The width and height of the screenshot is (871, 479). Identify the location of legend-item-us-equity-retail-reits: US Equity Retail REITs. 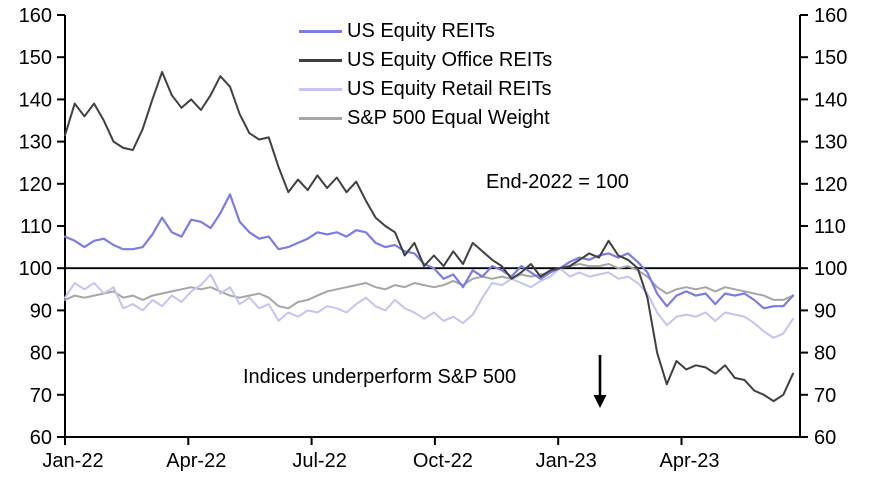
(425, 89).